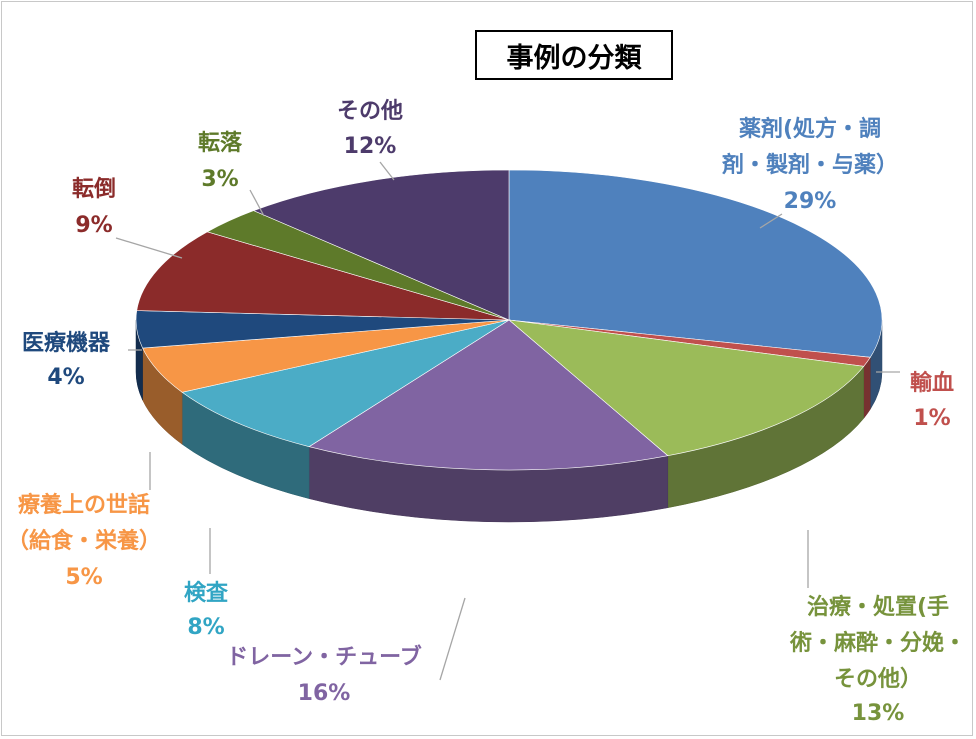 This screenshot has height=739, width=976. Describe the element at coordinates (387, 171) in the screenshot. I see `slice-10-leader-line` at that location.